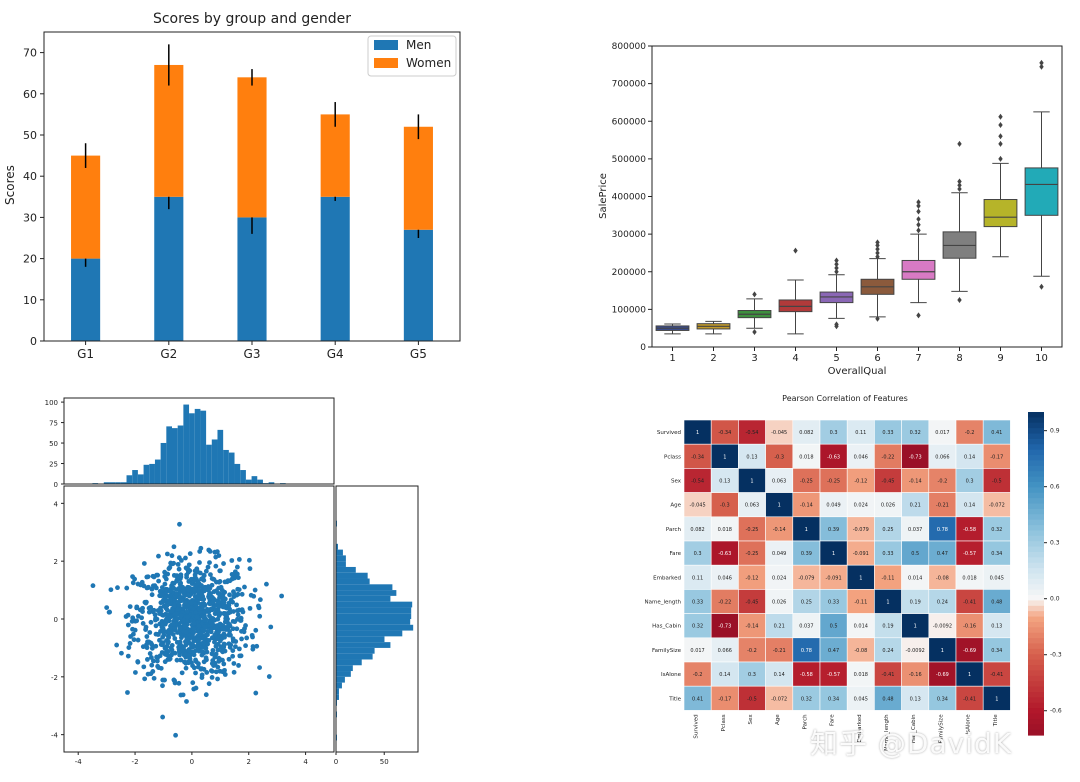  Describe the element at coordinates (672, 457) in the screenshot. I see `heatmap-row-label: Pclass` at that location.